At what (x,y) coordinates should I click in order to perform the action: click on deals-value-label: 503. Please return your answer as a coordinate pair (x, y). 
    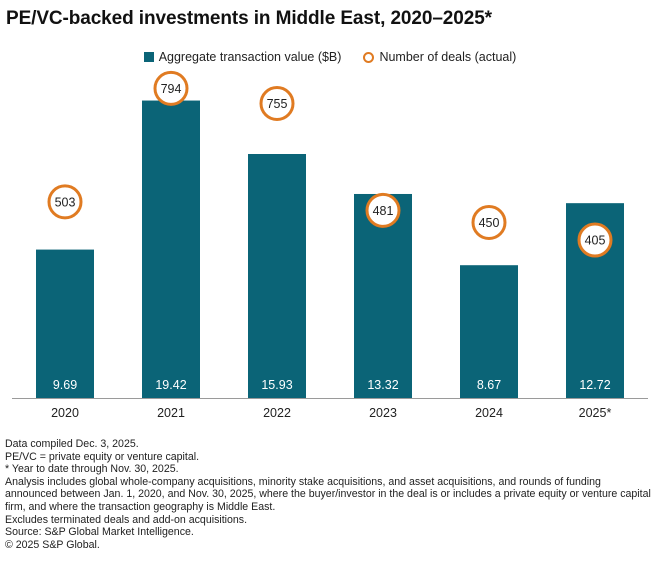
    Looking at the image, I should click on (65, 202).